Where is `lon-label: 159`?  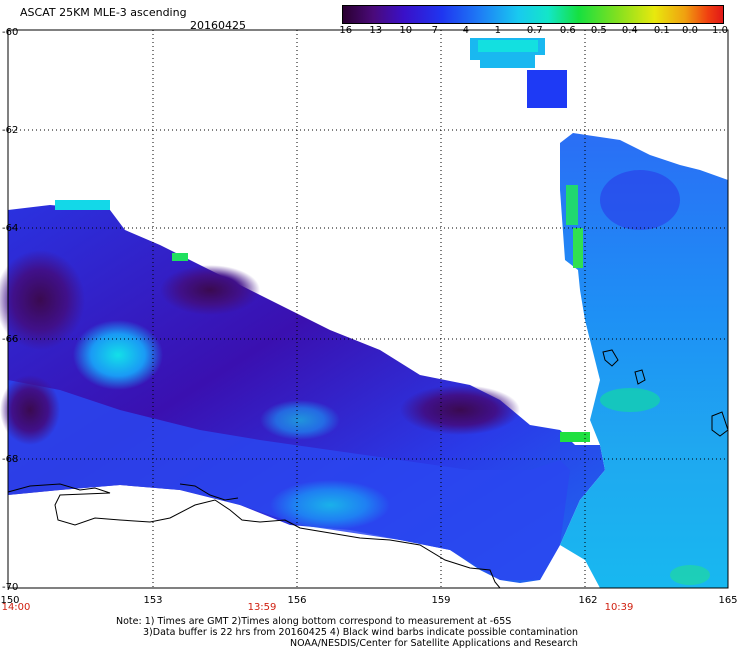 lon-label: 159 is located at coordinates (440, 600).